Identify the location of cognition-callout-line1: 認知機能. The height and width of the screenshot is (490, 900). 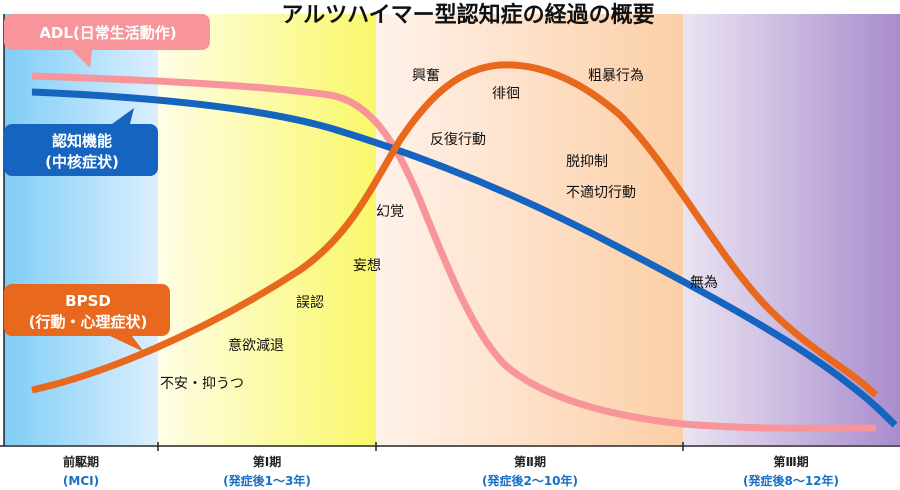
(82, 141).